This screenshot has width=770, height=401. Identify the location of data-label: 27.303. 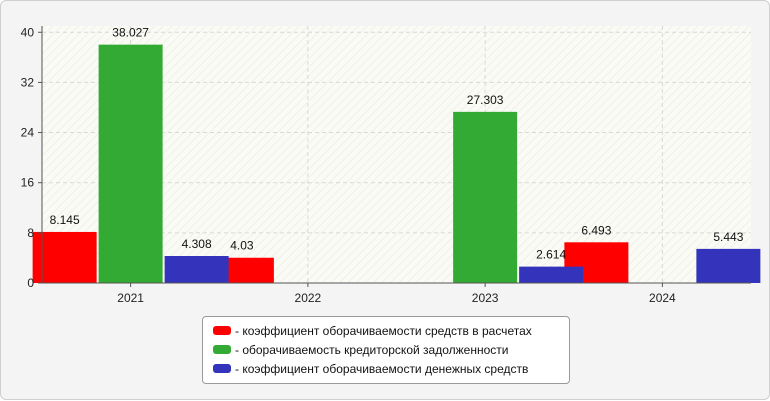
(485, 100).